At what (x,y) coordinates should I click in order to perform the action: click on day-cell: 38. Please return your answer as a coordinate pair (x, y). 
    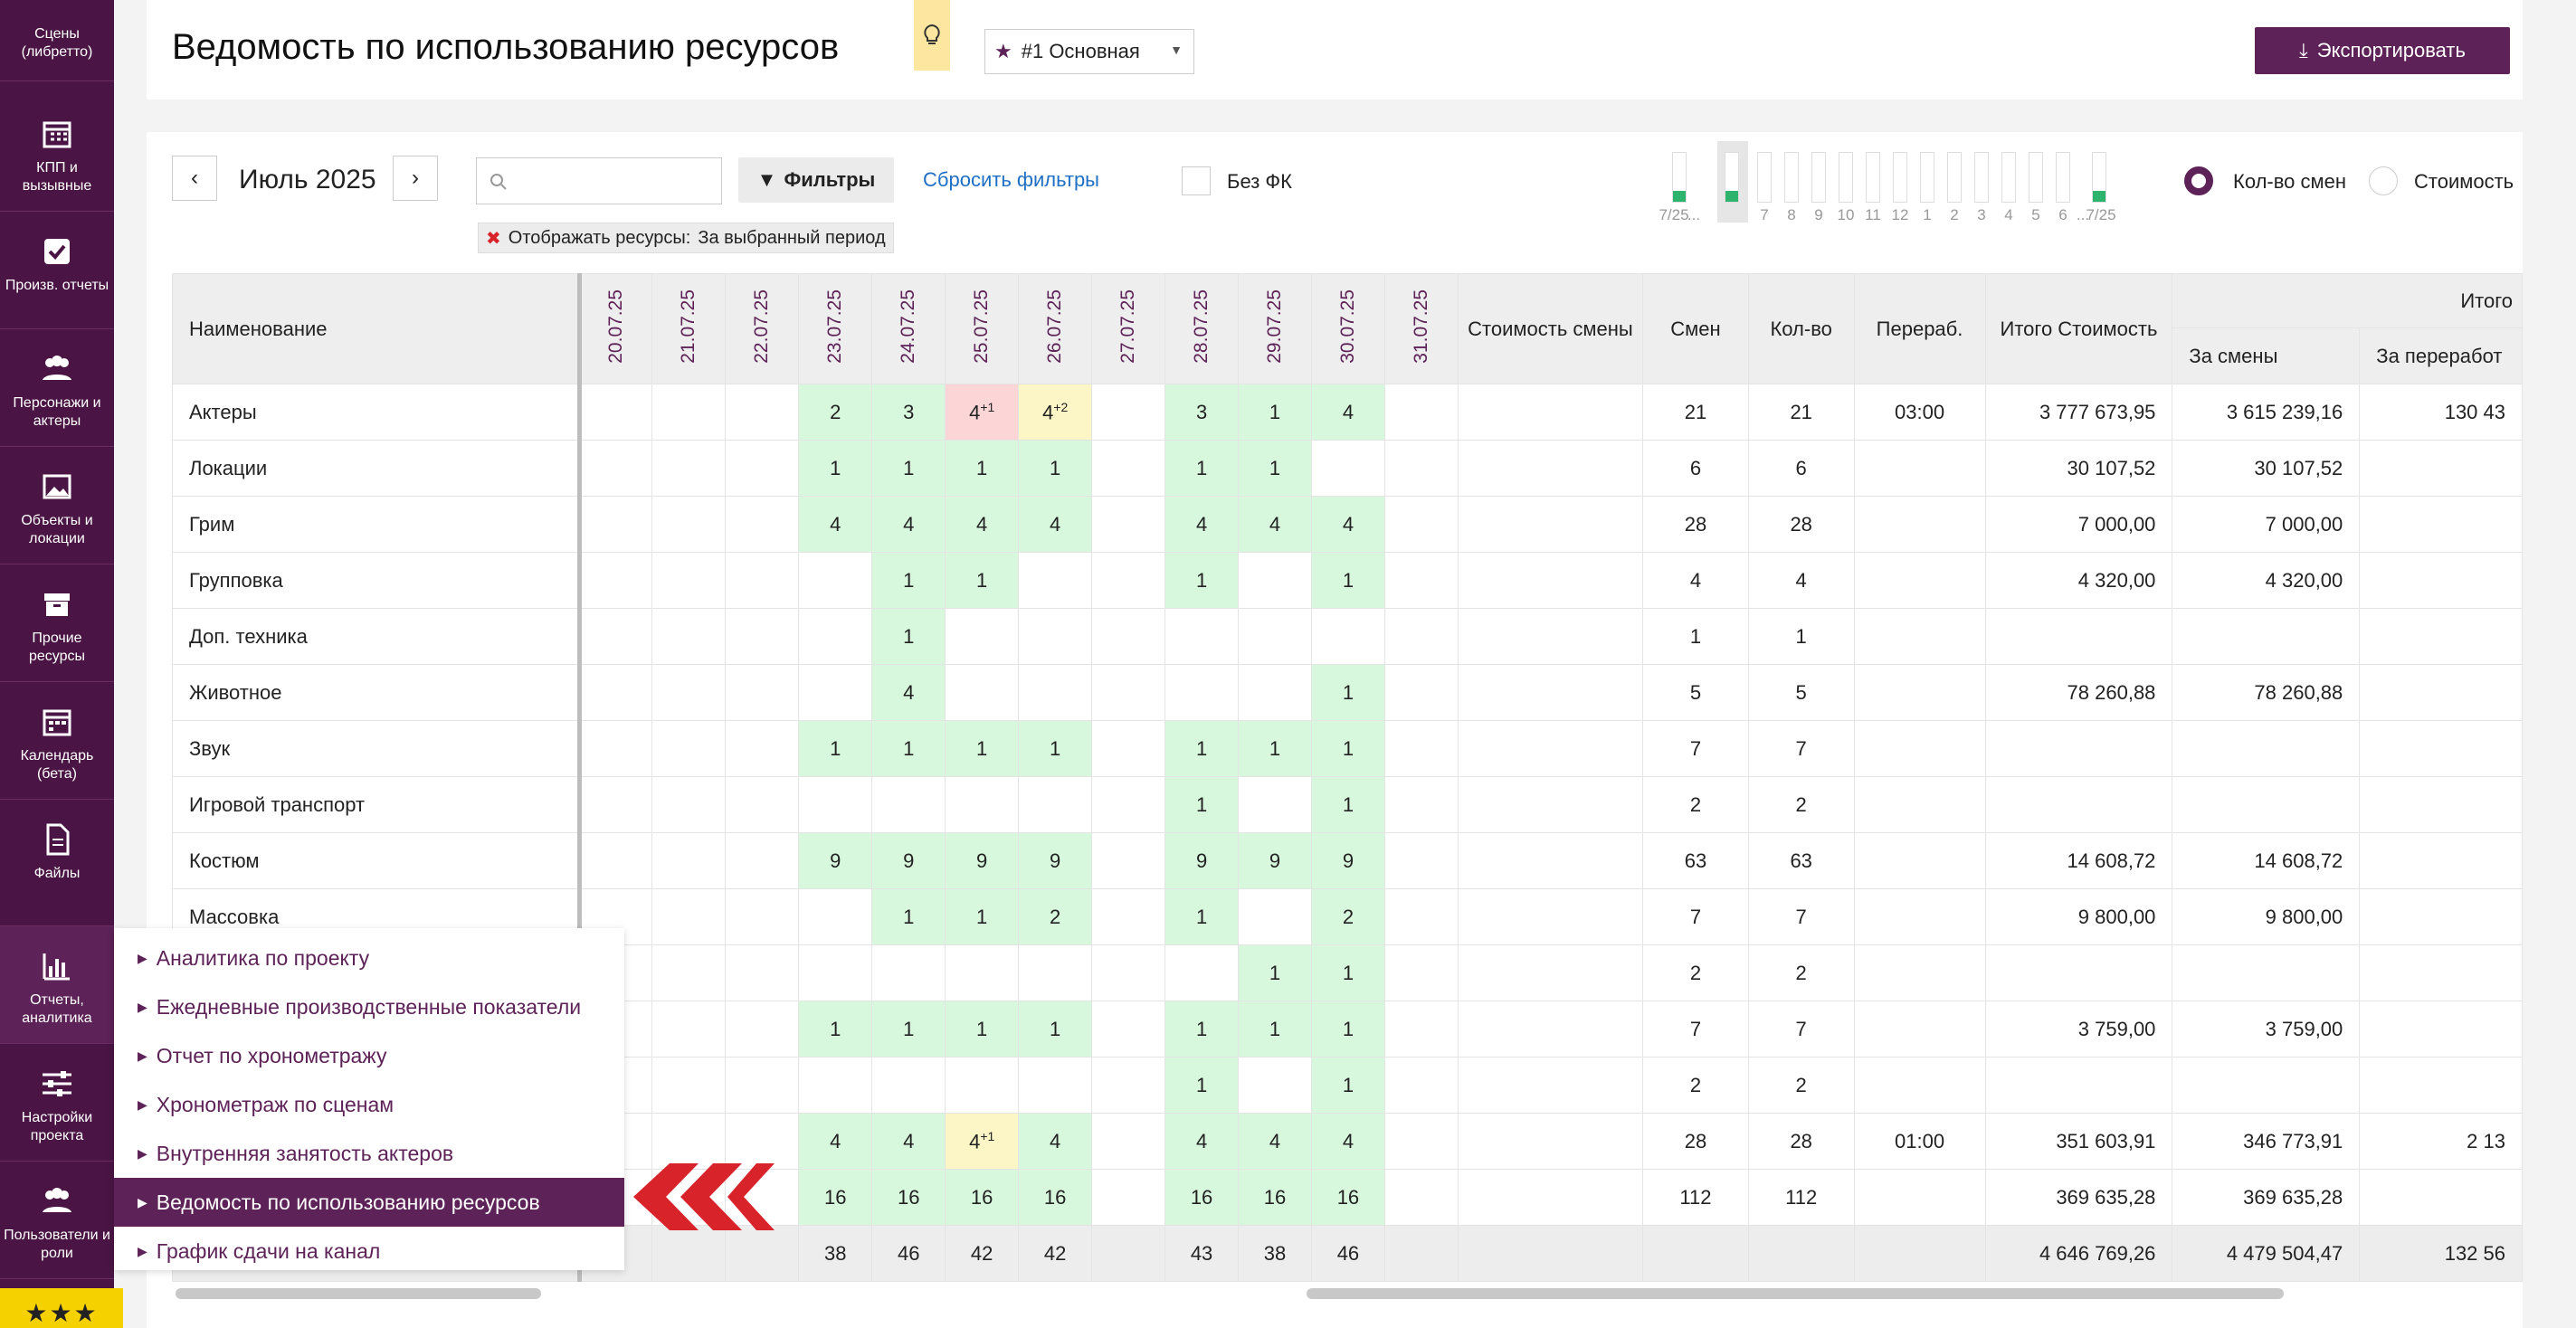
    Looking at the image, I should click on (1275, 1253).